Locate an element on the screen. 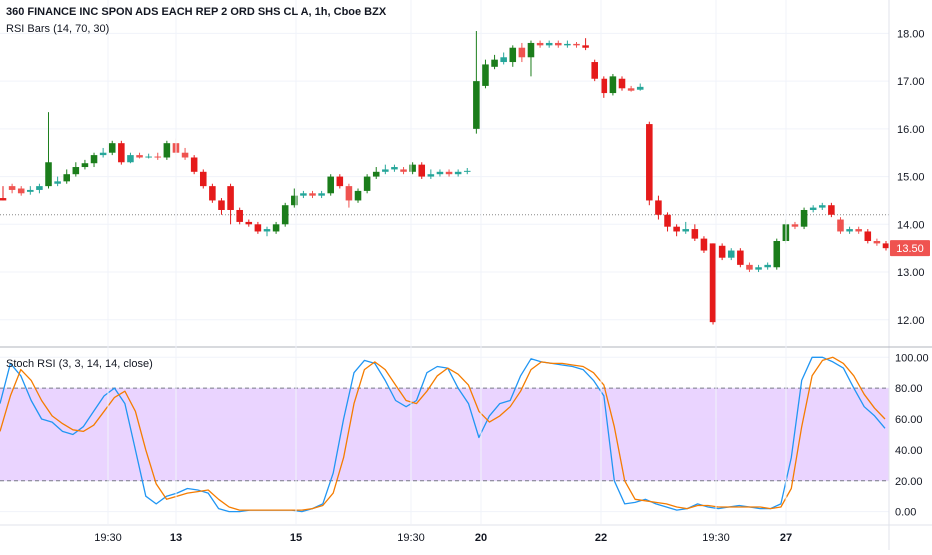  last-price-tag: 13.50 is located at coordinates (910, 248).